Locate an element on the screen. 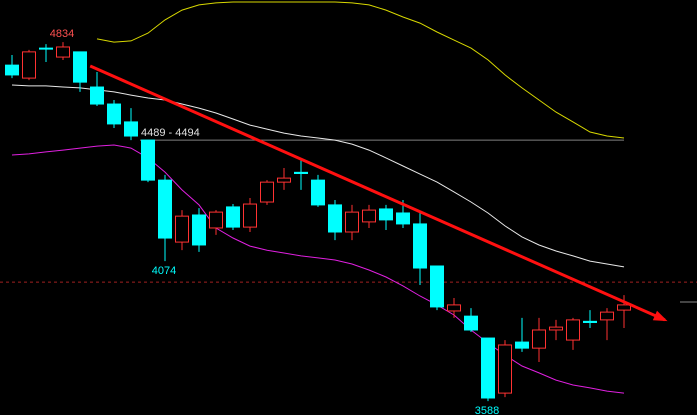 Image resolution: width=697 pixels, height=415 pixels. price-label: 4834 is located at coordinates (62, 34).